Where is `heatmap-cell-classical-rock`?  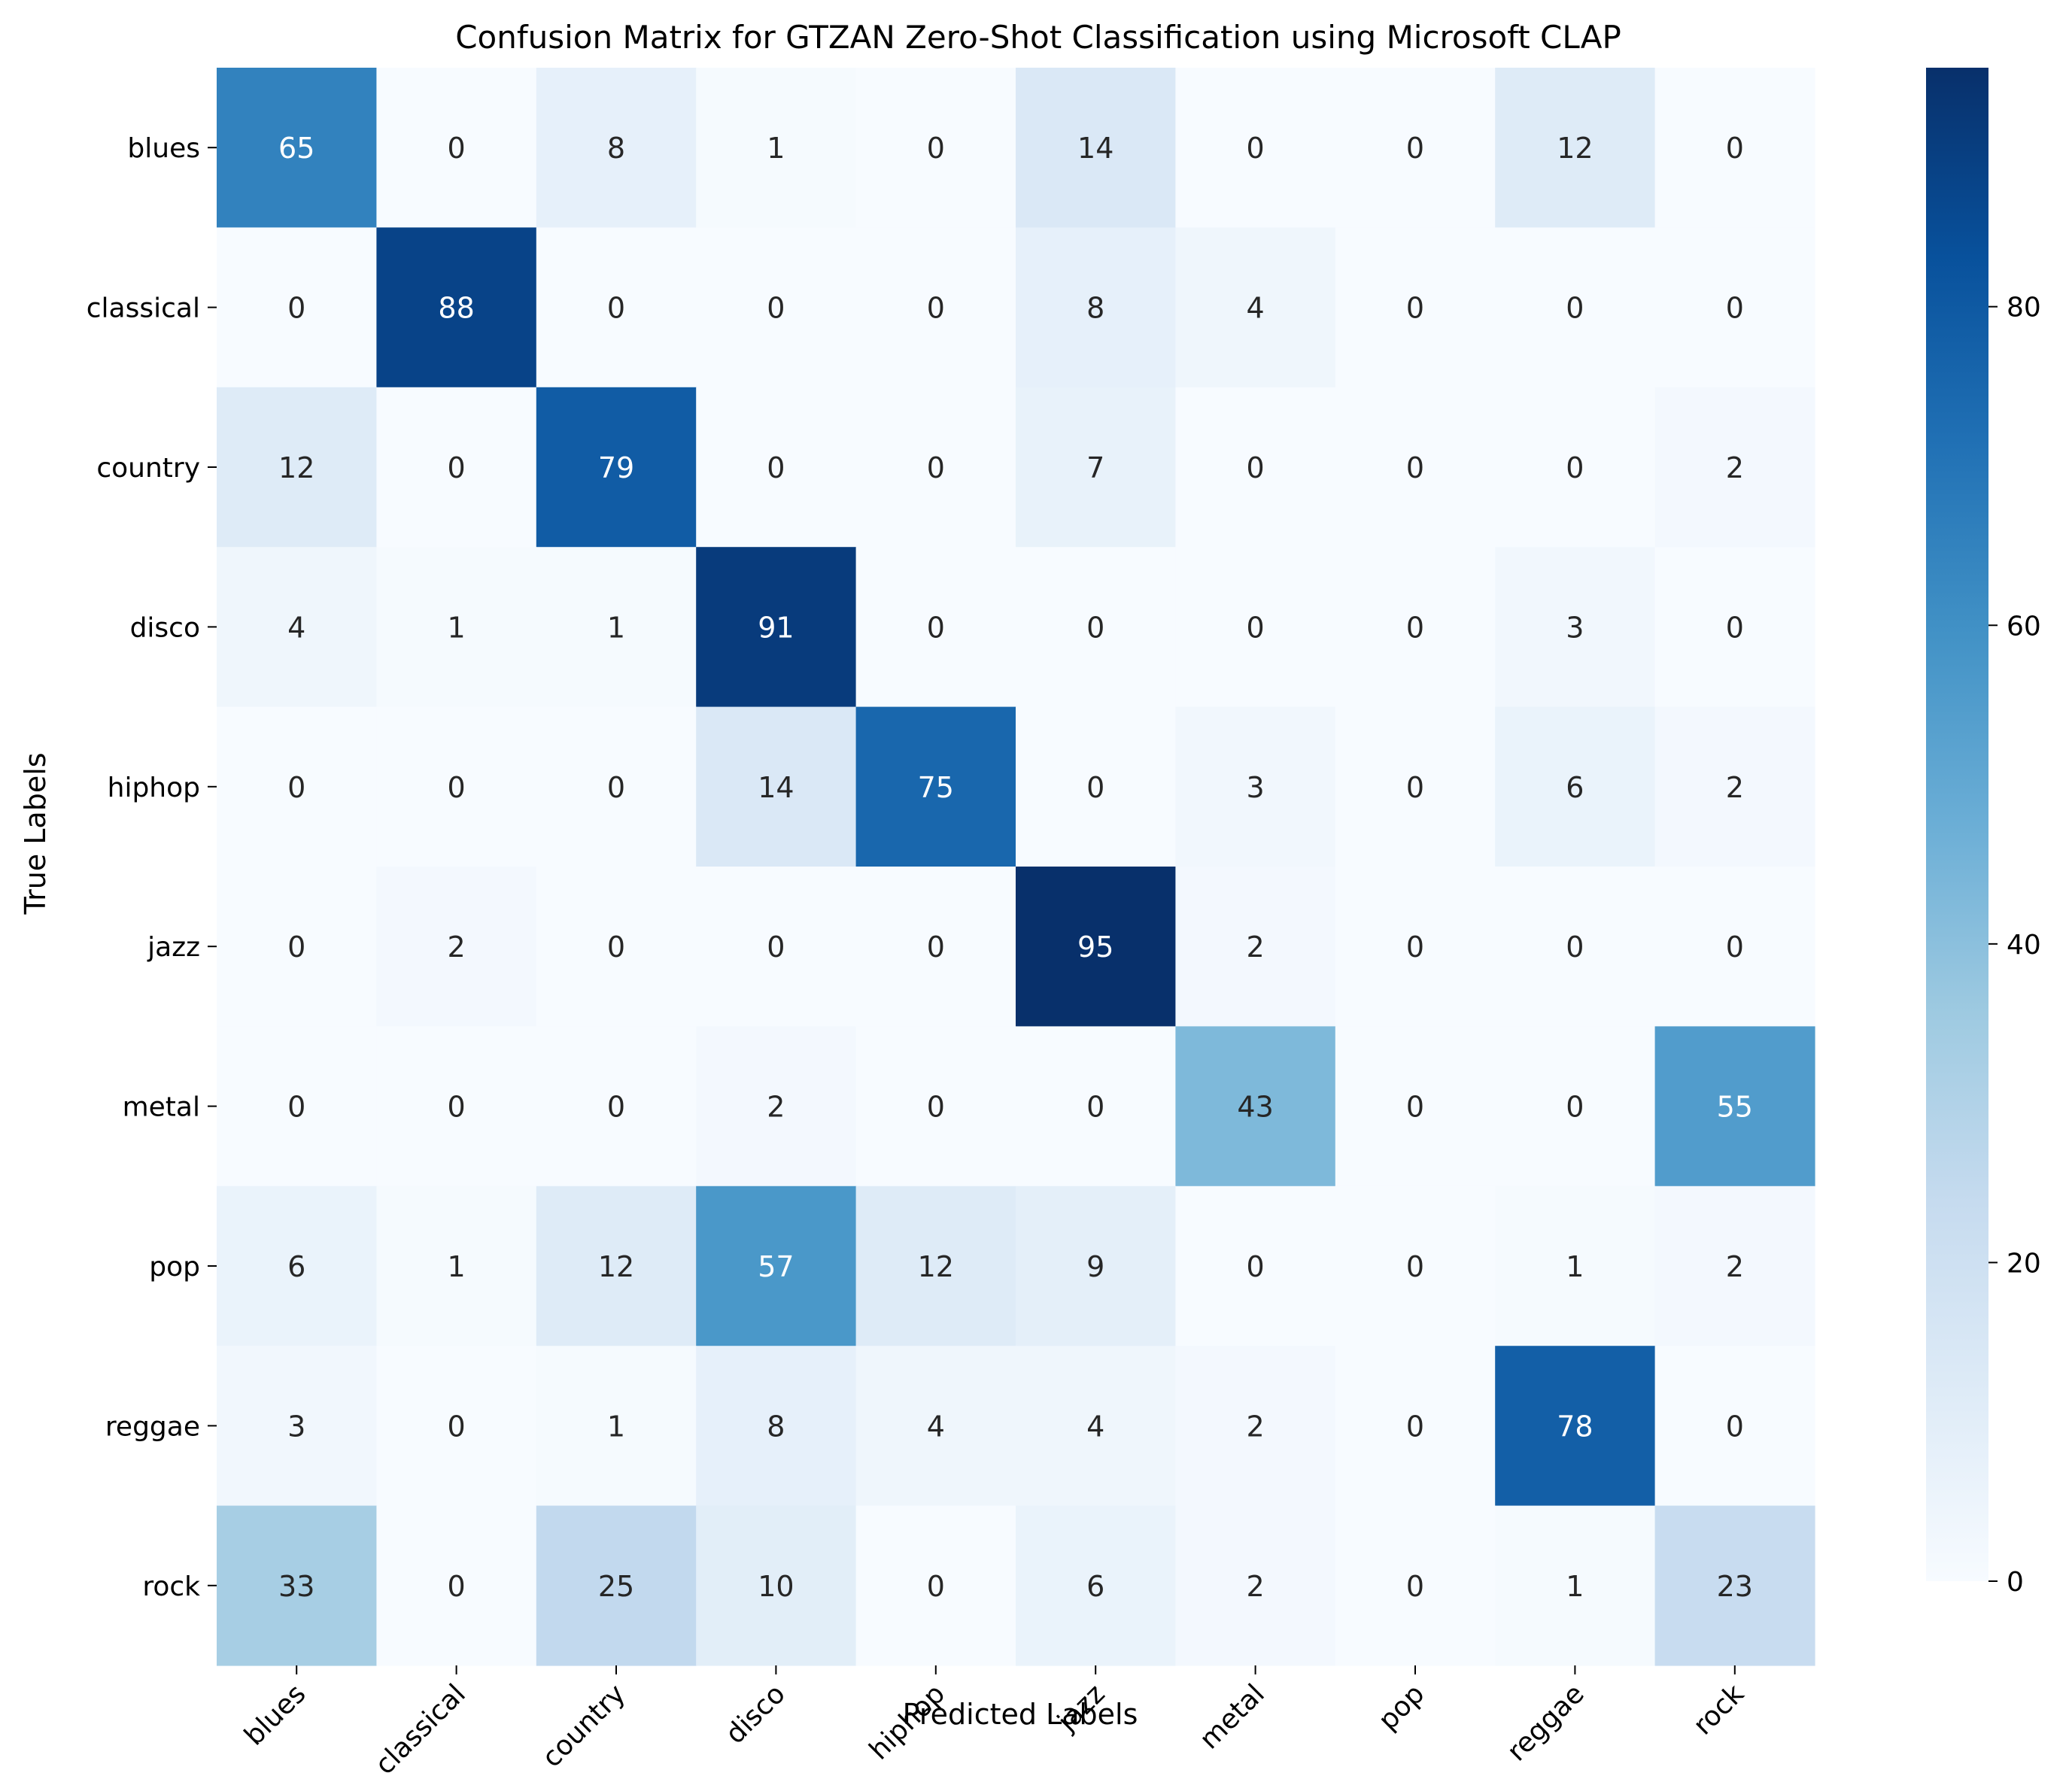 heatmap-cell-classical-rock is located at coordinates (1734, 307).